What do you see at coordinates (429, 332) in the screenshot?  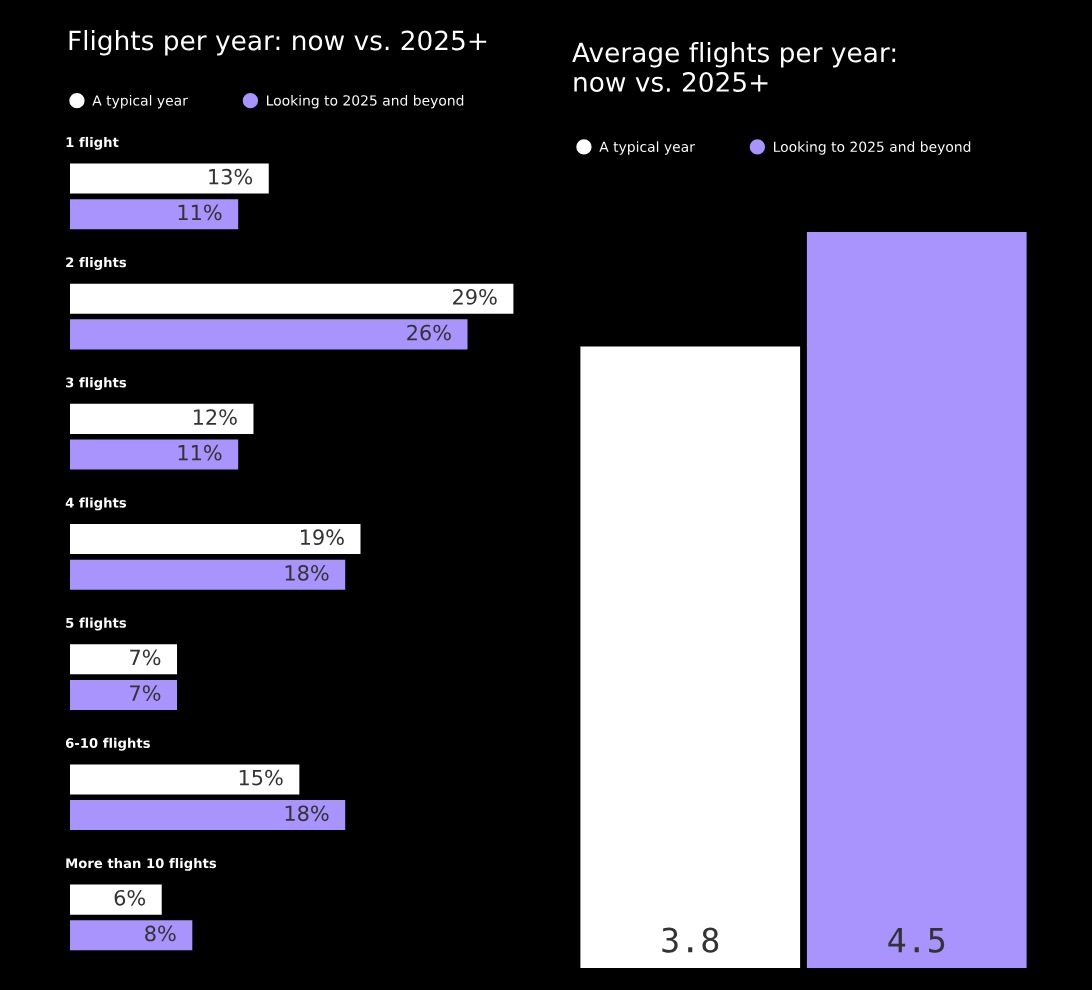 I see `data-label: 26%` at bounding box center [429, 332].